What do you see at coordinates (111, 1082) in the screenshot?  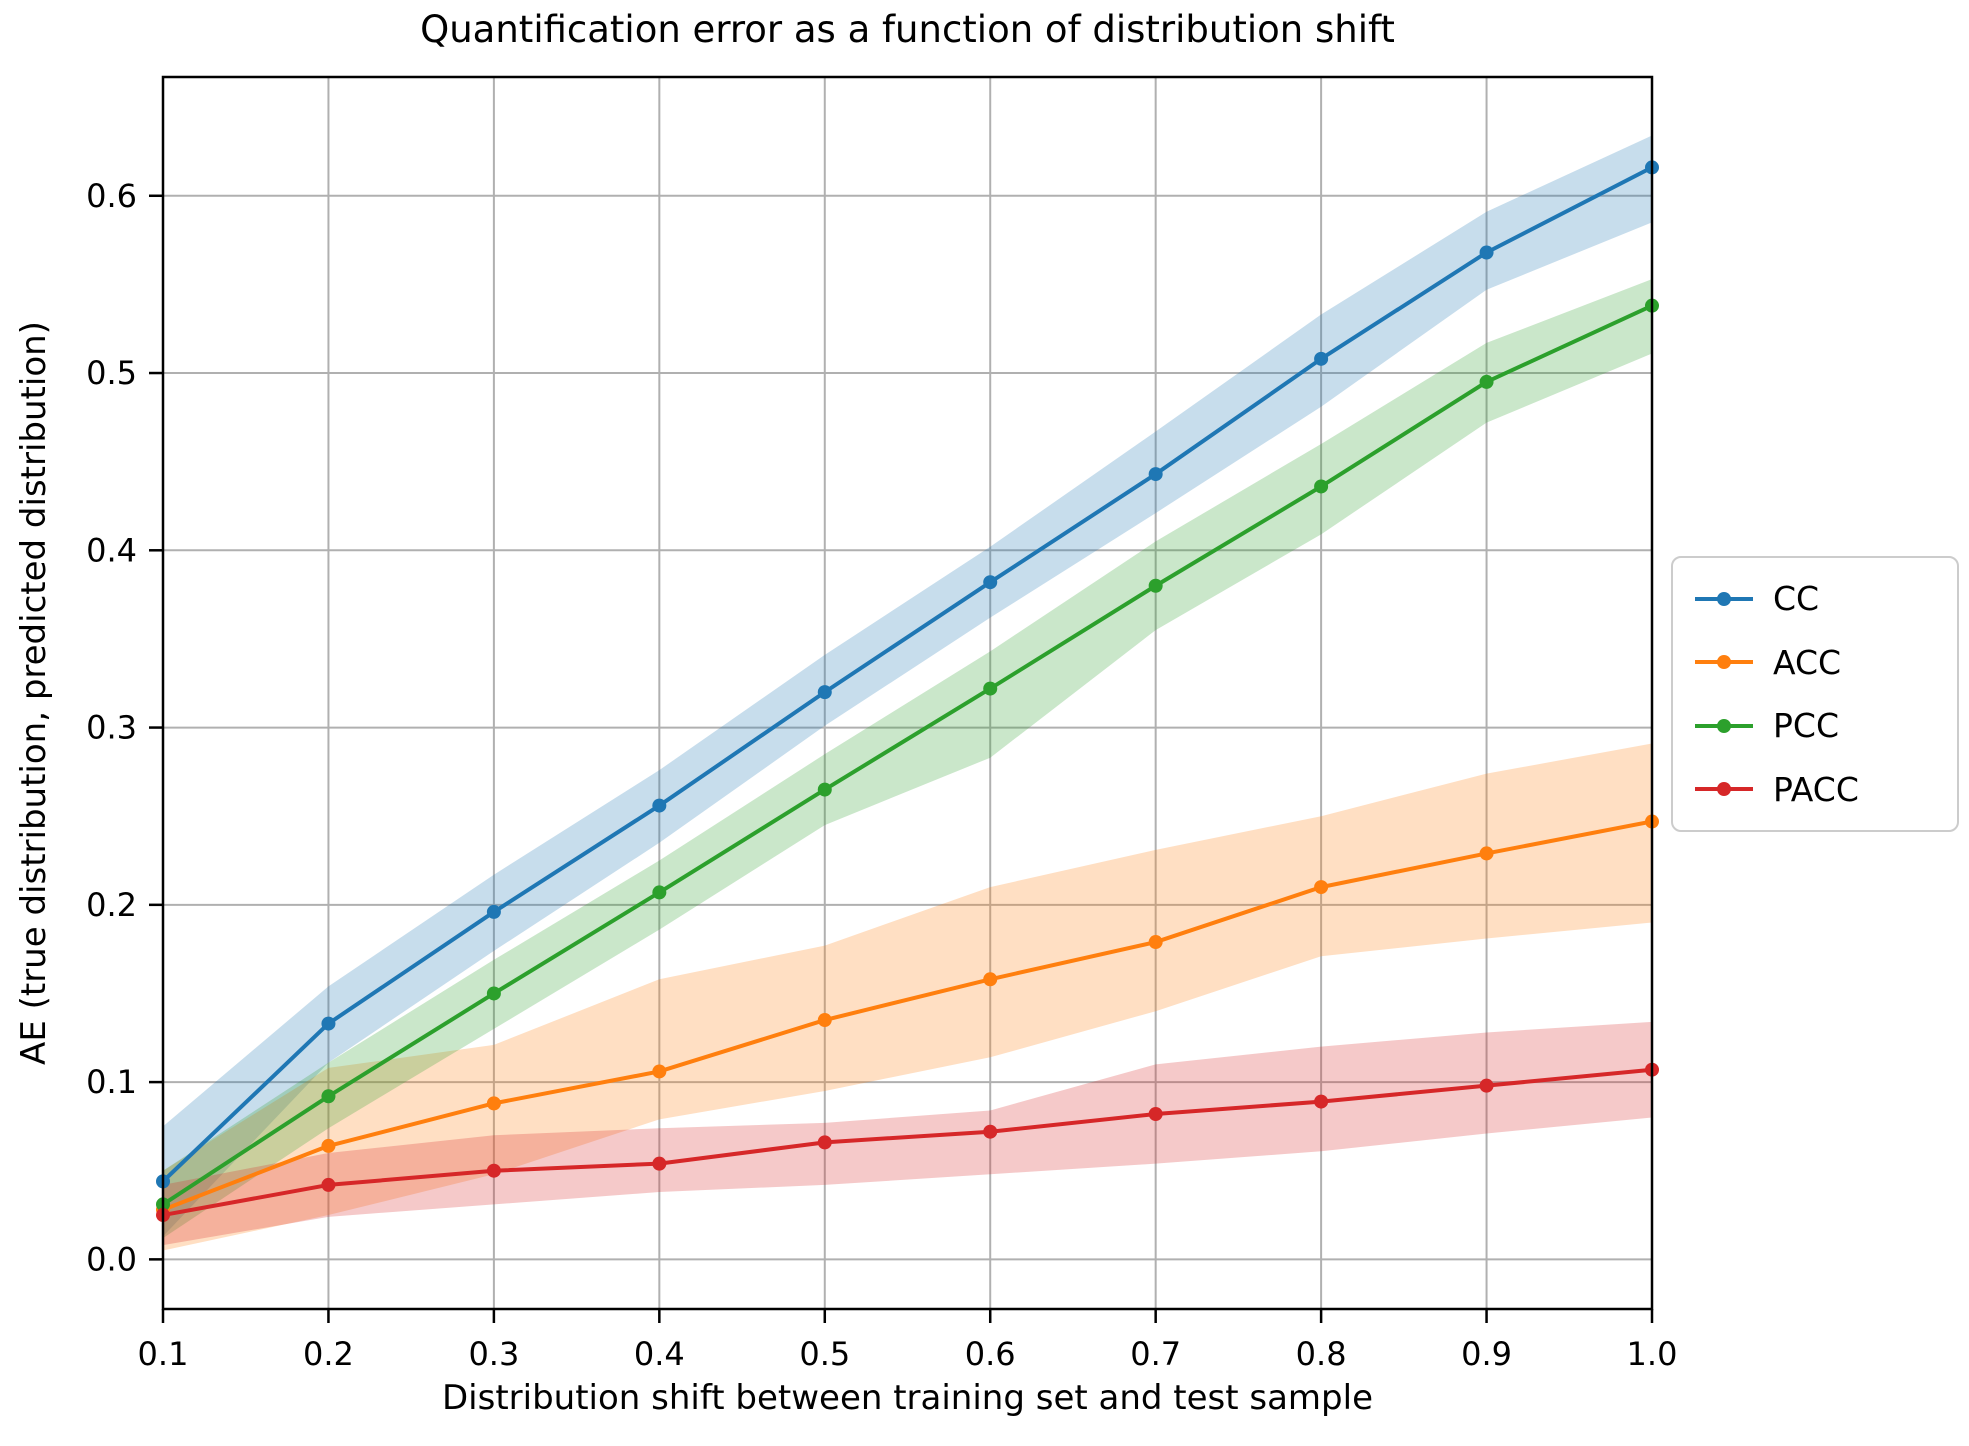 I see `y-tick-label: 0.1` at bounding box center [111, 1082].